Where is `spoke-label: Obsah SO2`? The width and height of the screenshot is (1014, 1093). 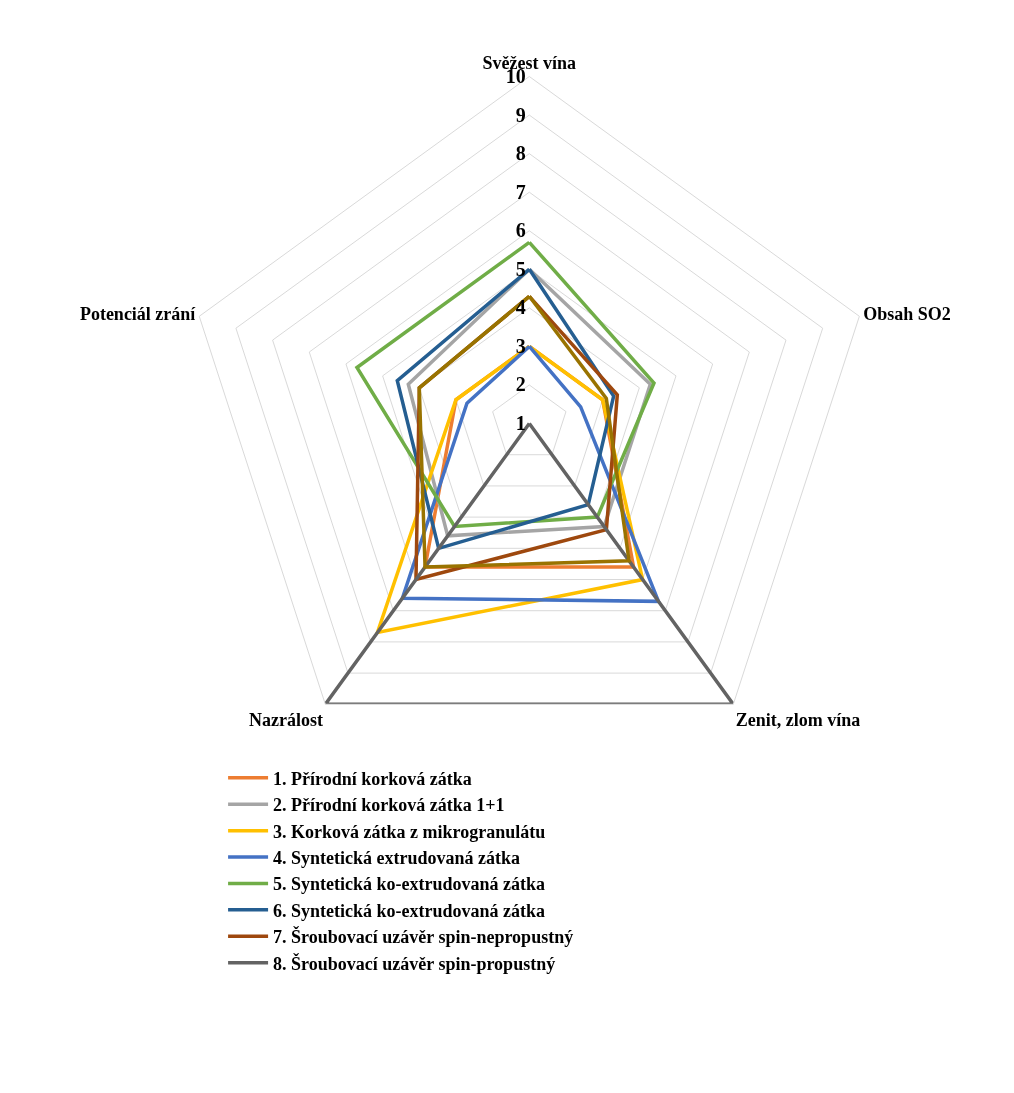
spoke-label: Obsah SO2 is located at coordinates (907, 313).